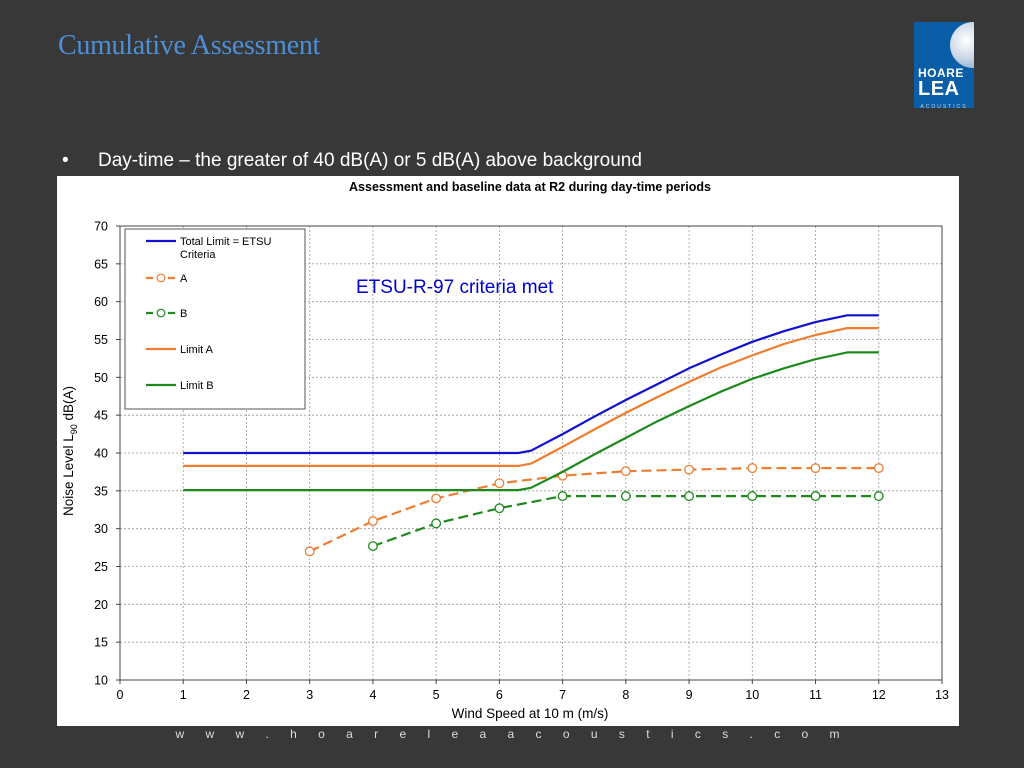  What do you see at coordinates (499, 695) in the screenshot?
I see `x-tick-label: 6` at bounding box center [499, 695].